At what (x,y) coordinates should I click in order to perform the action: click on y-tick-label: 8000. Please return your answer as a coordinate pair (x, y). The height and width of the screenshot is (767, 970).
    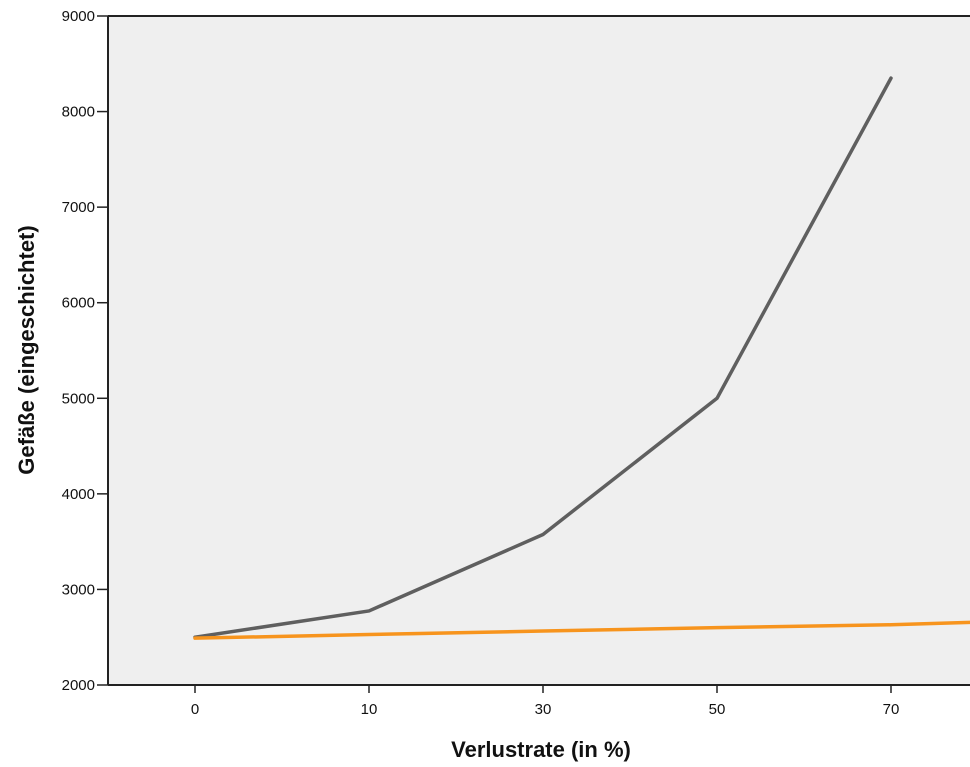
    Looking at the image, I should click on (78, 112).